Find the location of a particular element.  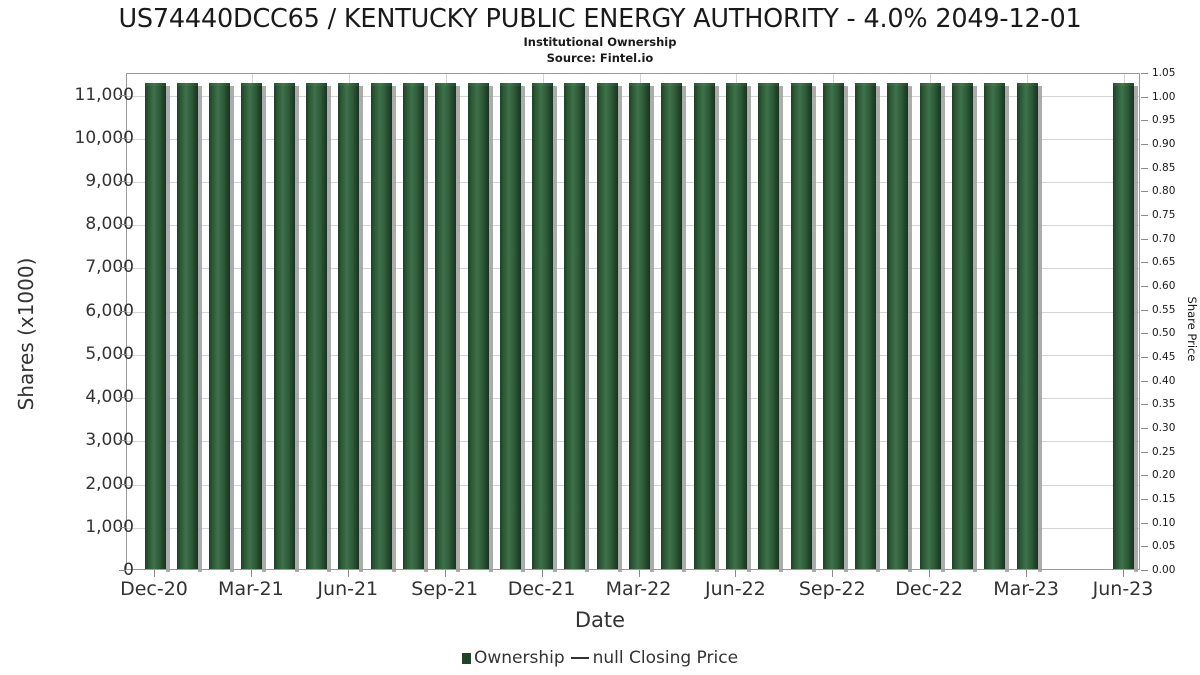

legend-label-closing-price: null Closing Price is located at coordinates (665, 658).